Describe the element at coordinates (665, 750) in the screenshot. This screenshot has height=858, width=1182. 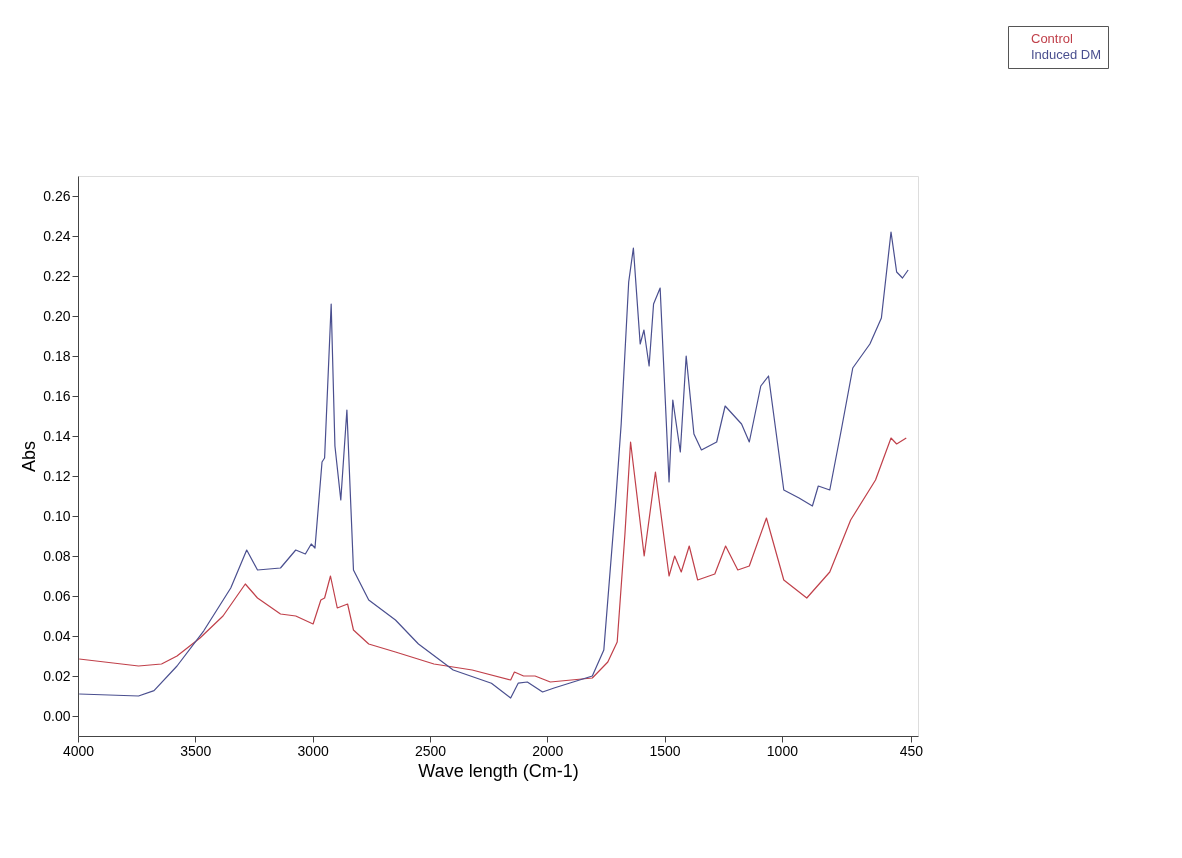
I see `x-tick-label: 1500` at that location.